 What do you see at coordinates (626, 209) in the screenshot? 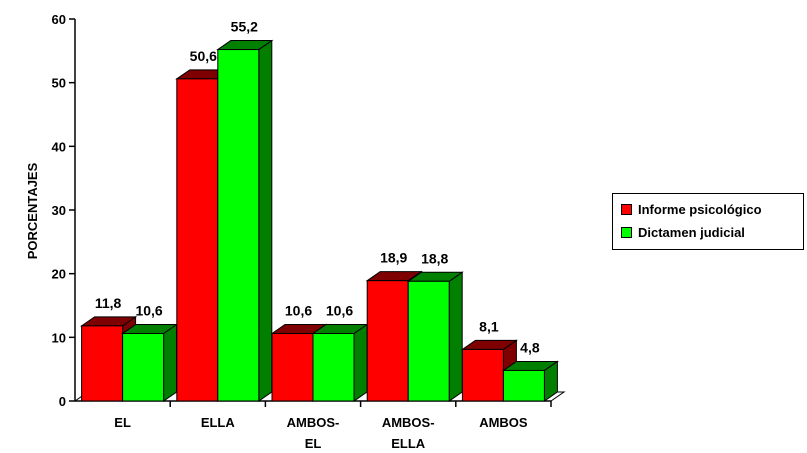
I see `legend-swatch-red` at bounding box center [626, 209].